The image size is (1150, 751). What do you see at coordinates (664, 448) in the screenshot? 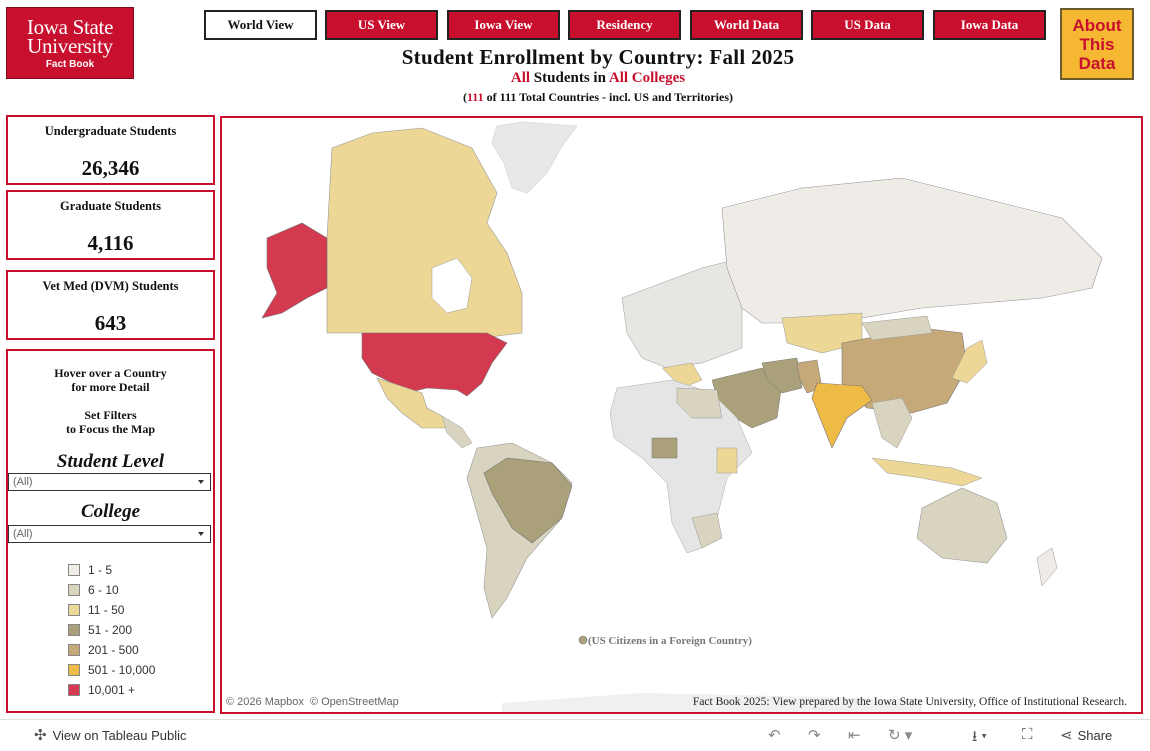
I see `country-nigeria` at bounding box center [664, 448].